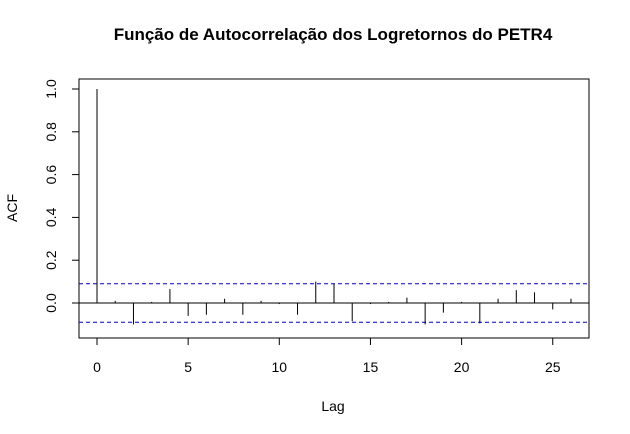 The image size is (630, 434). I want to click on x-axis: 0 5 10 15 20 25, so click(327, 356).